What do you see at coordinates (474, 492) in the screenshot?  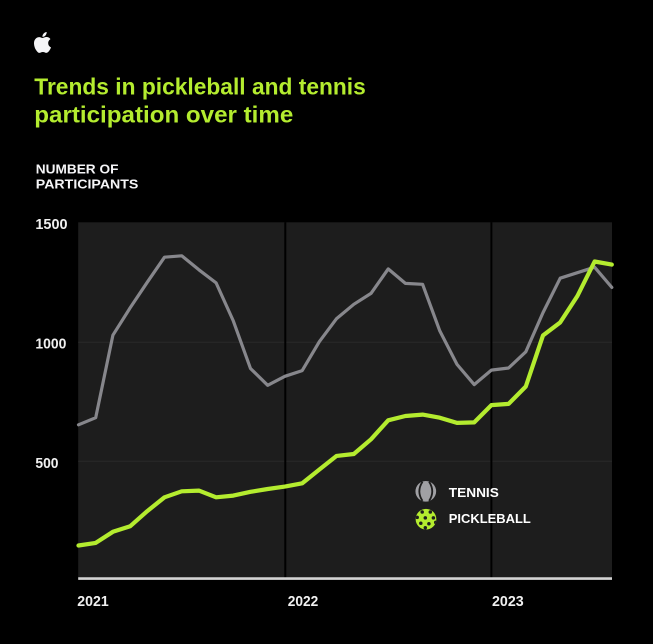 I see `svg-text: TENNIS` at bounding box center [474, 492].